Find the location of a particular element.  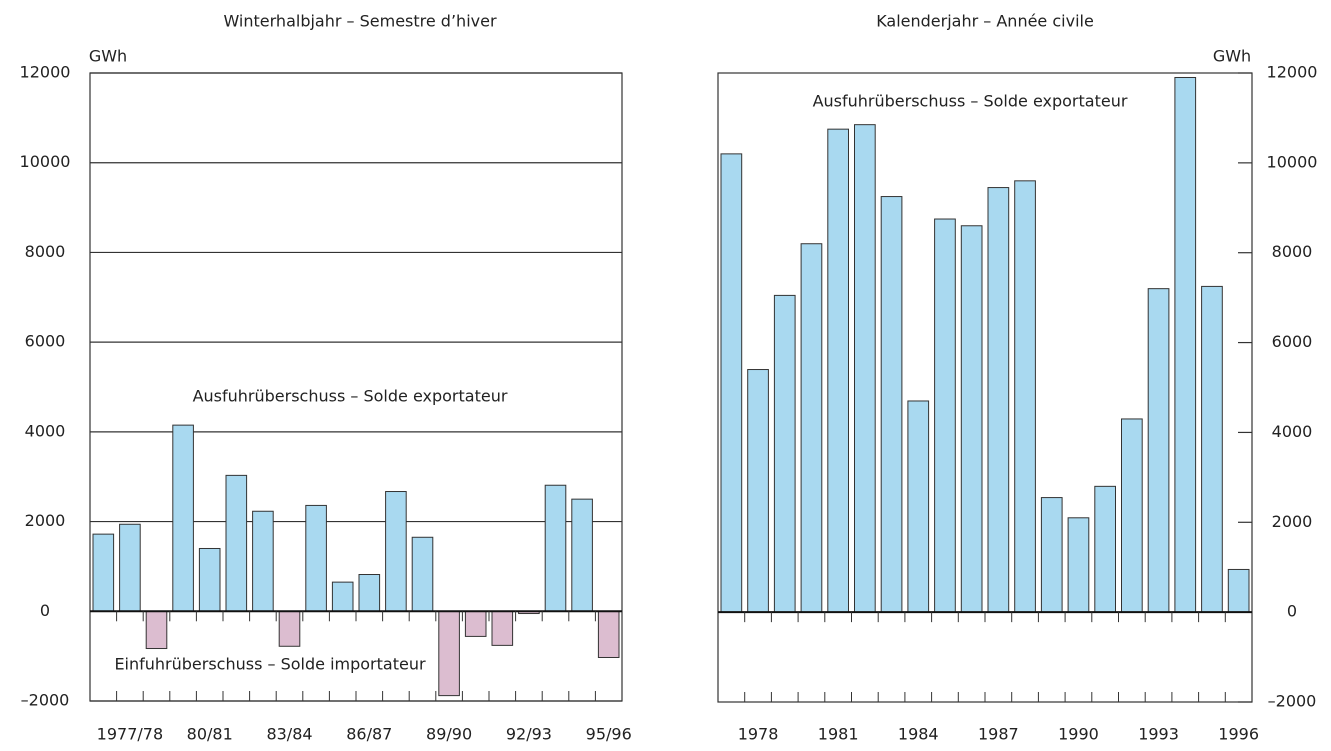

x-tick-label: 1993 is located at coordinates (1158, 734).